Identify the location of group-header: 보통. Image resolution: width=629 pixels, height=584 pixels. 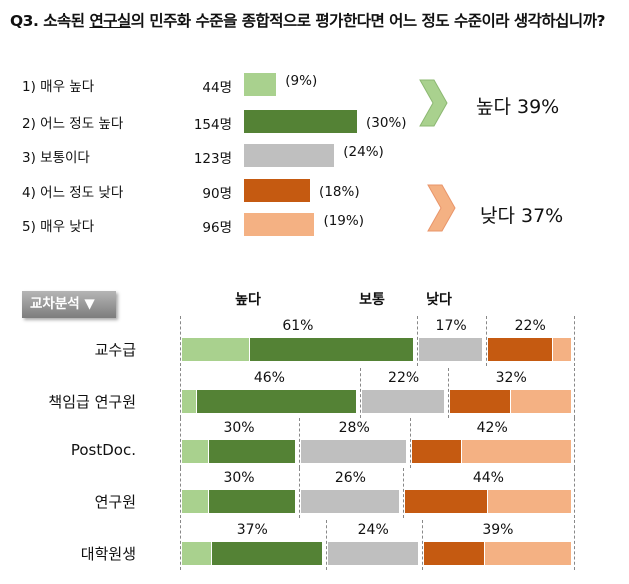
(372, 300).